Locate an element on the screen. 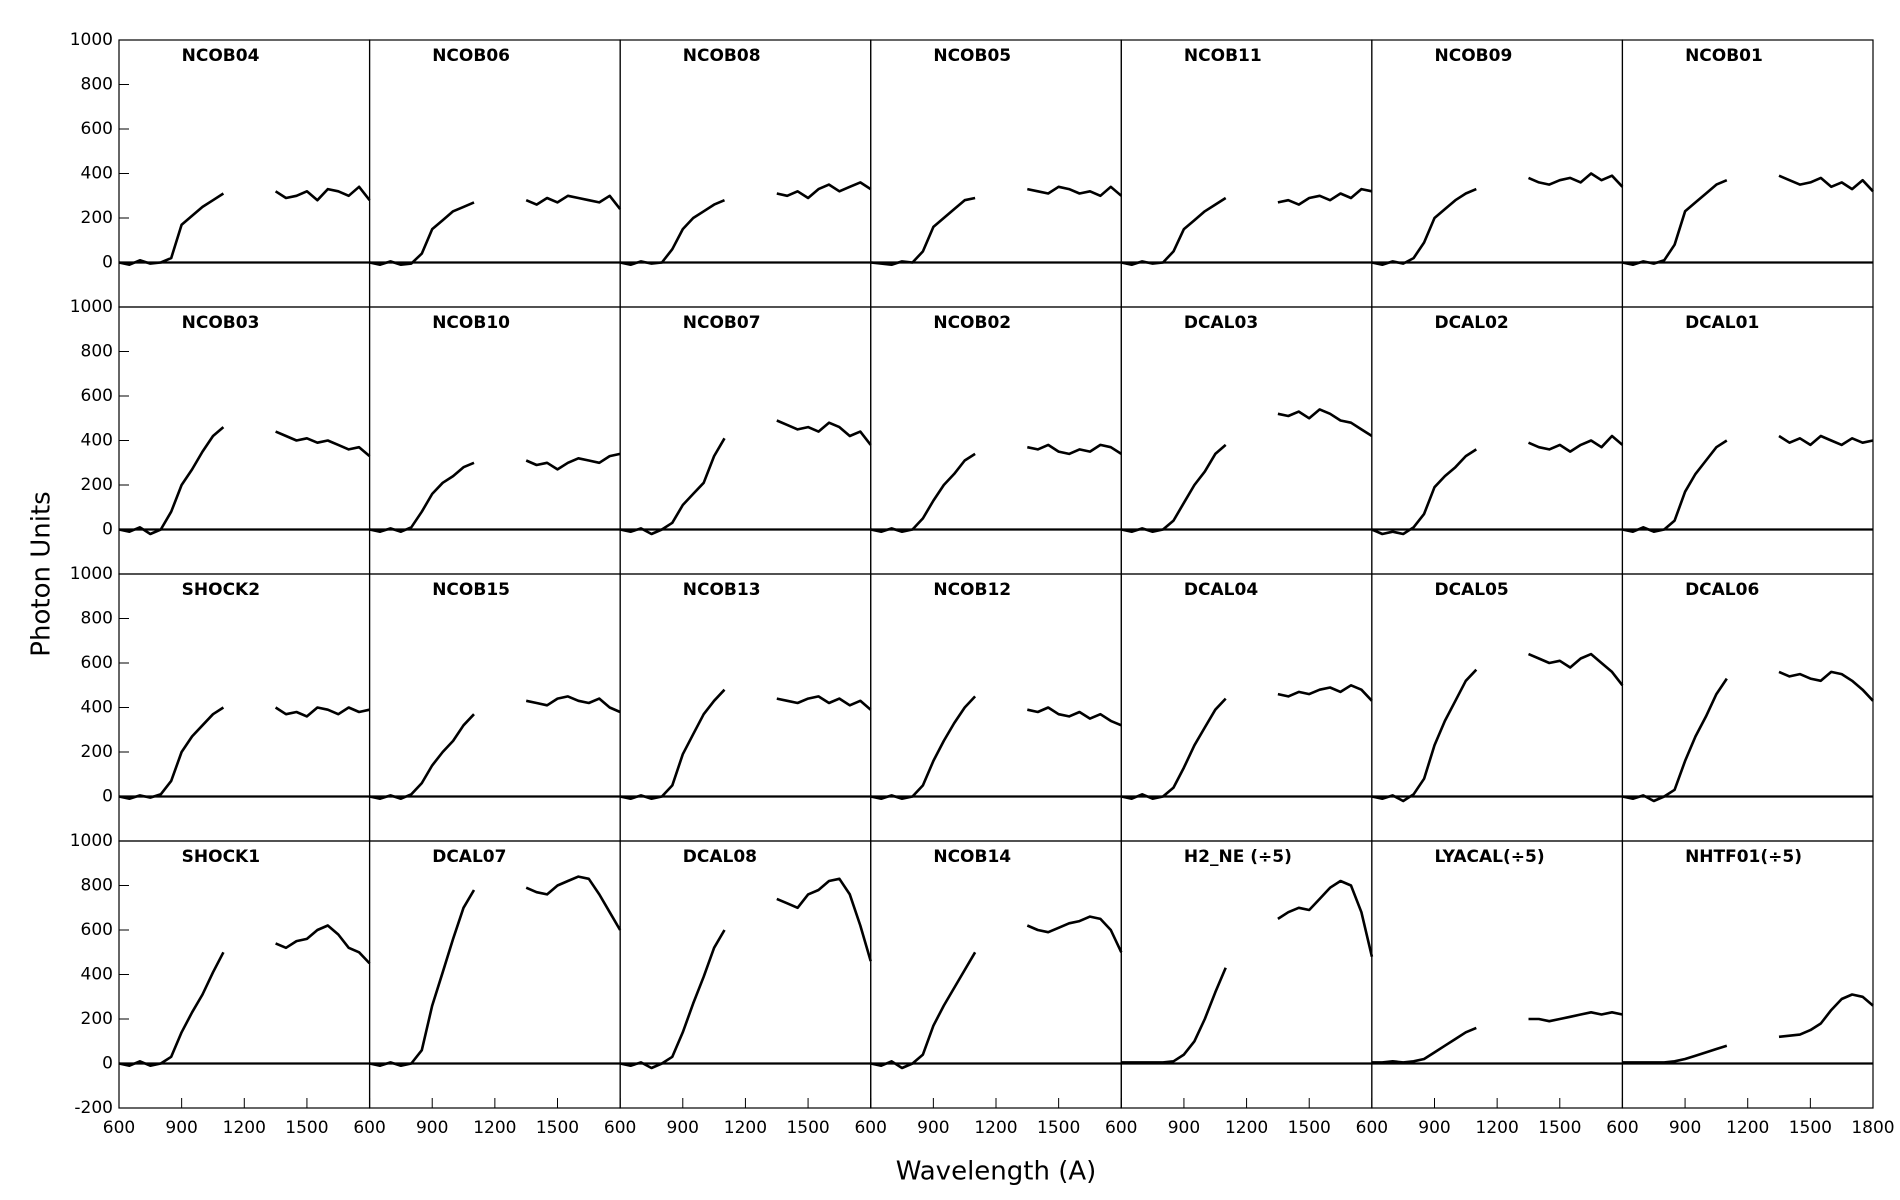  panel-title: NCOB06 is located at coordinates (471, 56).